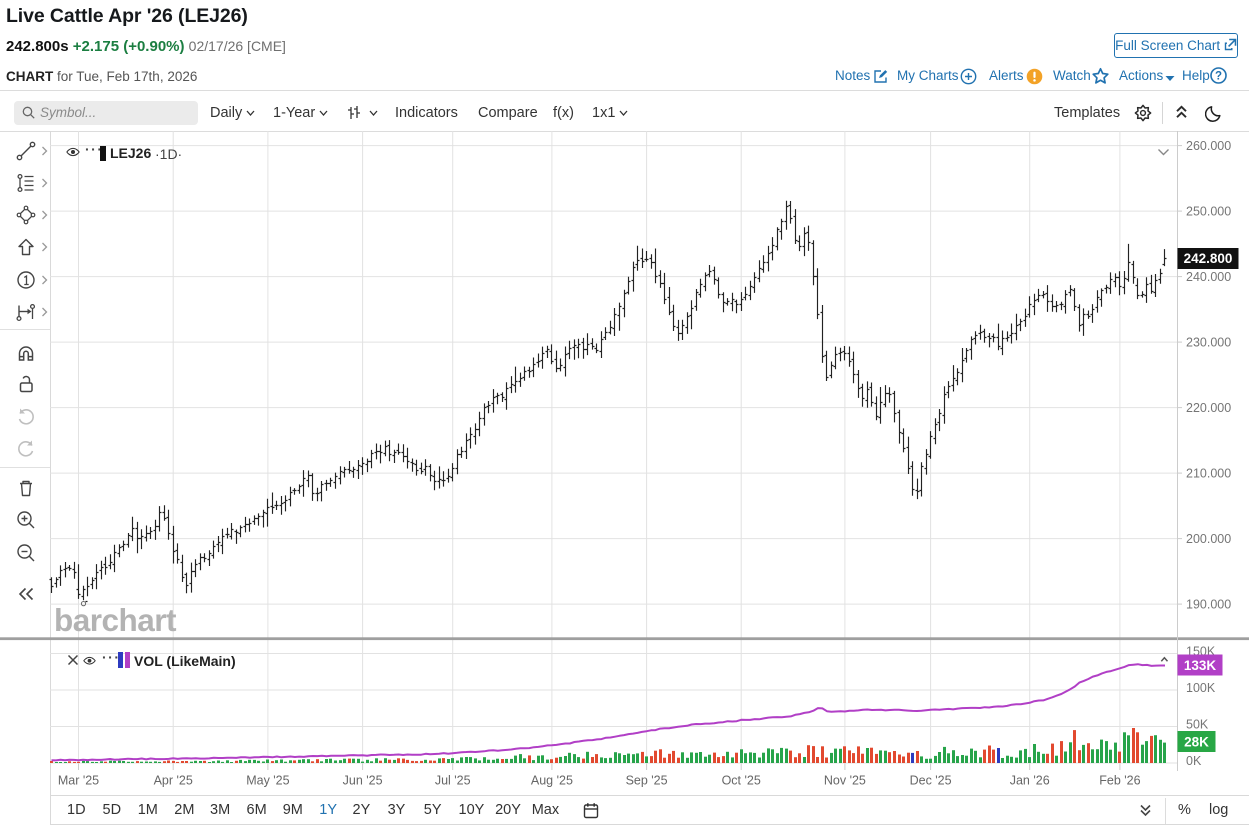 This screenshot has height=835, width=1249. I want to click on svg-text: Apr '25, so click(173, 781).